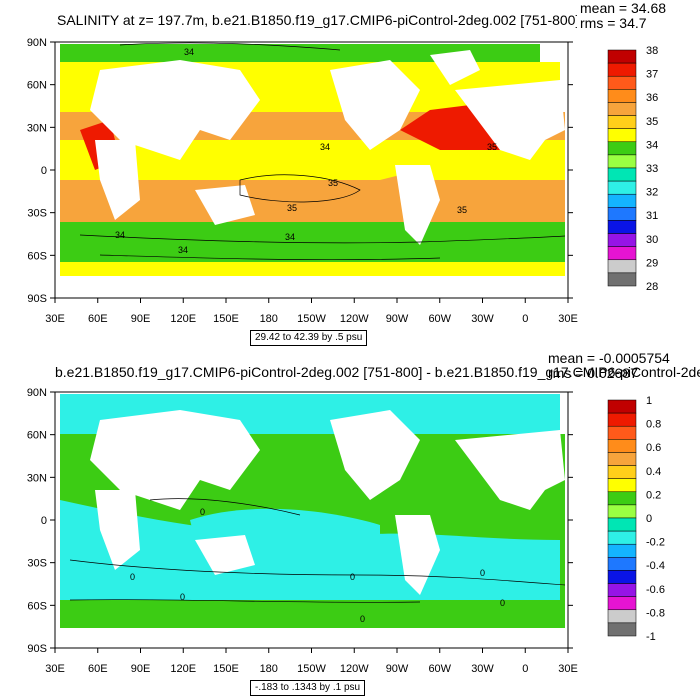 Image resolution: width=700 pixels, height=700 pixels. Describe the element at coordinates (354, 319) in the screenshot. I see `p1-x-tick-label: 120W` at that location.